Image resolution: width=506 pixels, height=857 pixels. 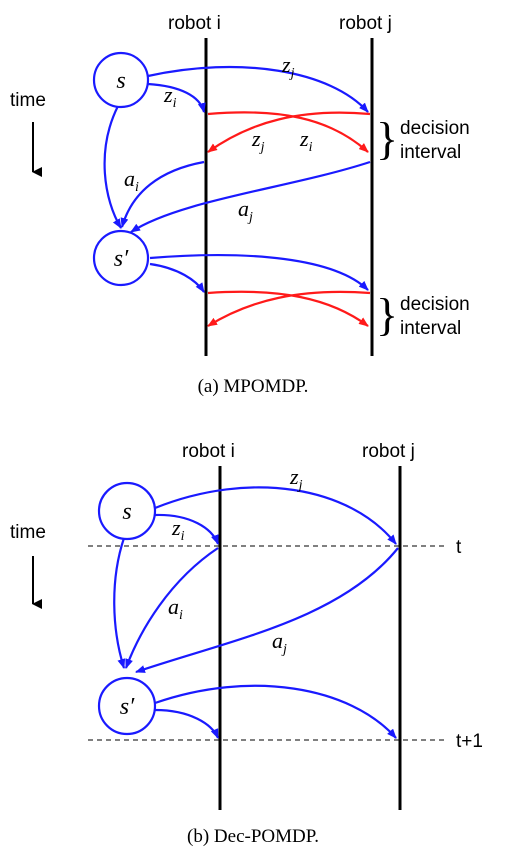 I want to click on state-label-b: s, so click(x=126, y=512).